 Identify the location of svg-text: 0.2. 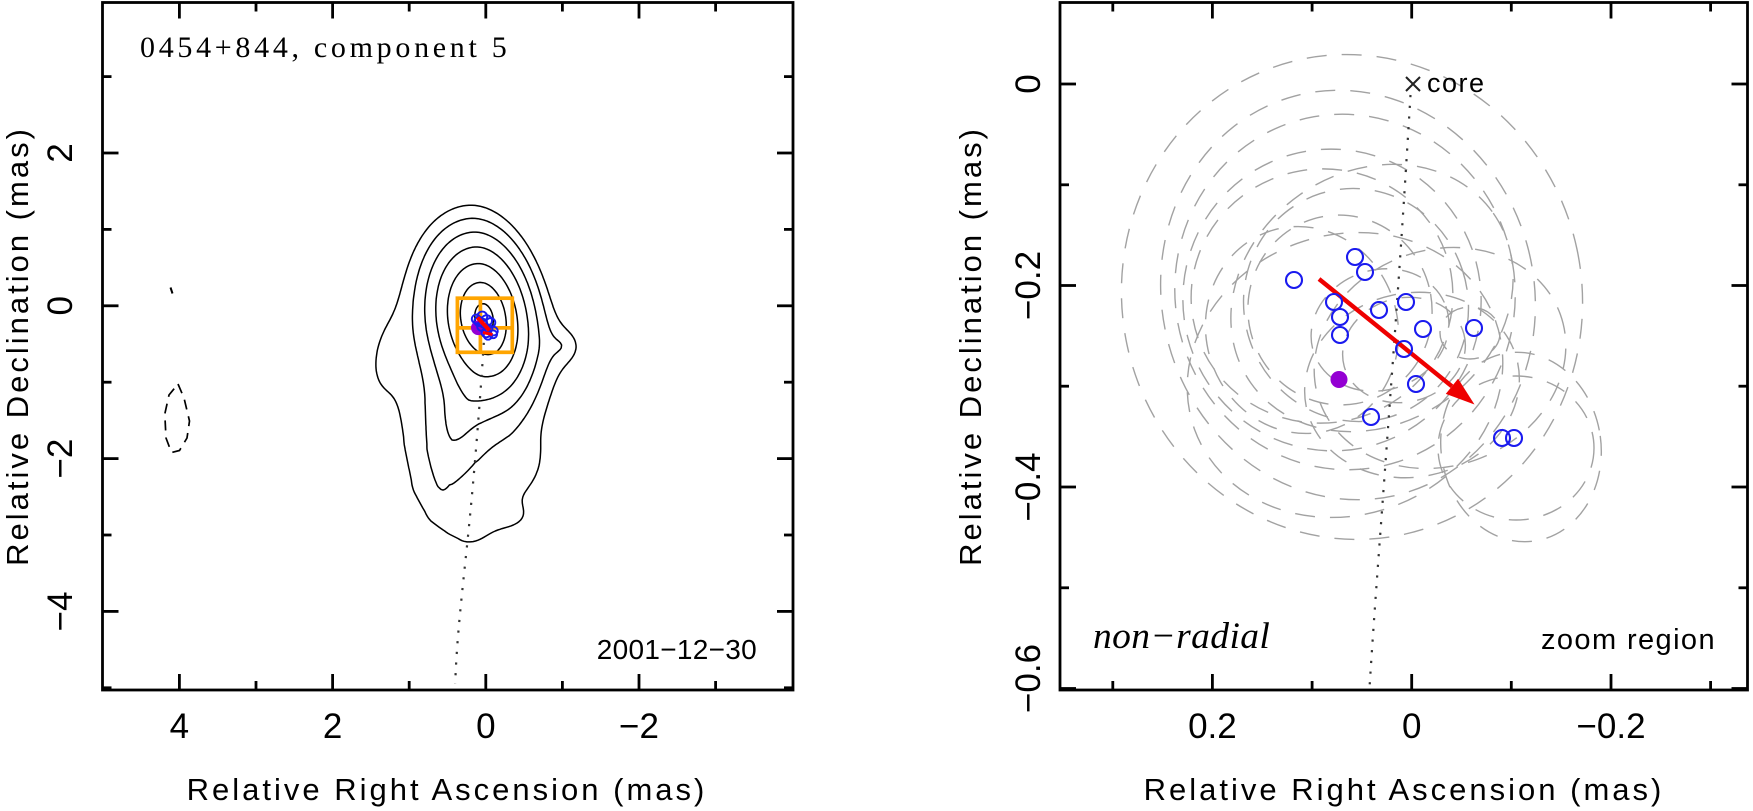
(1212, 726).